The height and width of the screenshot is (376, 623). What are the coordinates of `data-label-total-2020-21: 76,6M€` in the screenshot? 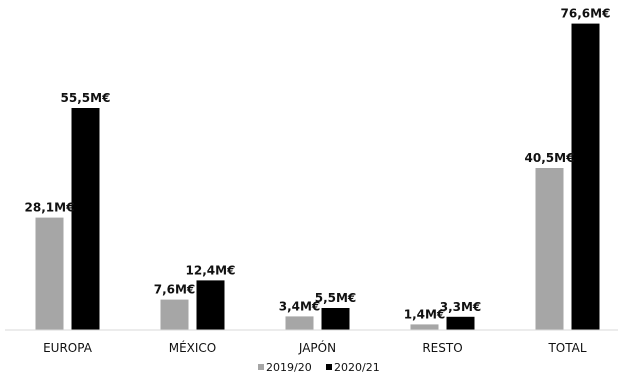 It's located at (586, 14).